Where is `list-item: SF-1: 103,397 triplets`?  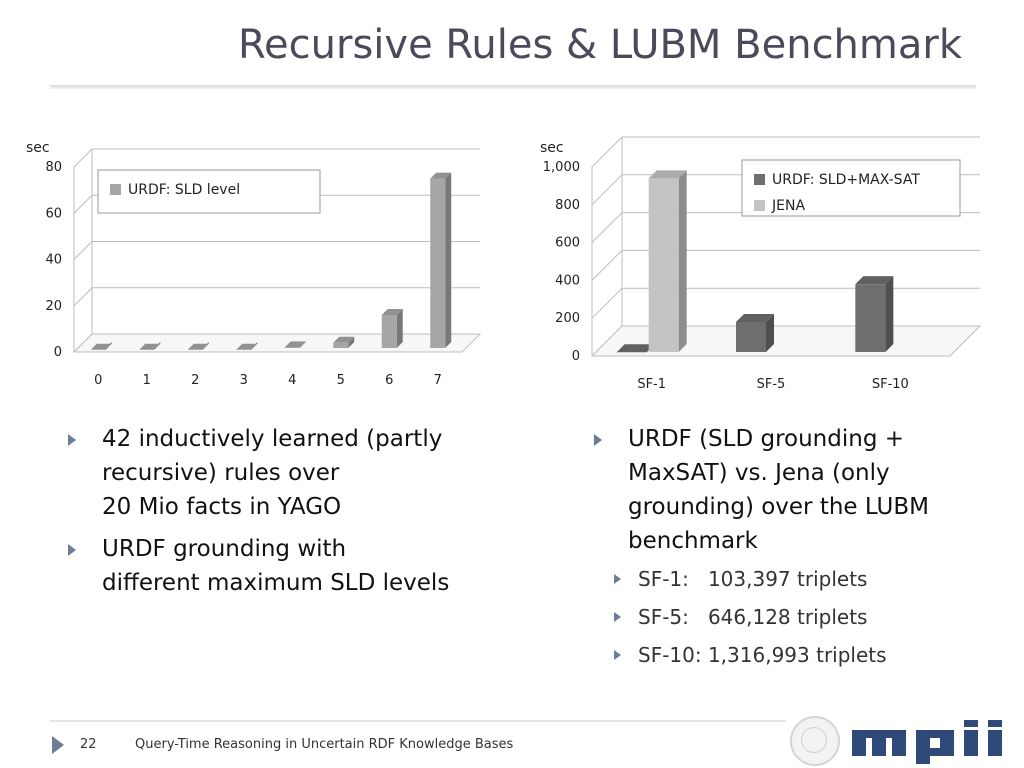
list-item: SF-1: 103,397 triplets is located at coordinates (755, 579).